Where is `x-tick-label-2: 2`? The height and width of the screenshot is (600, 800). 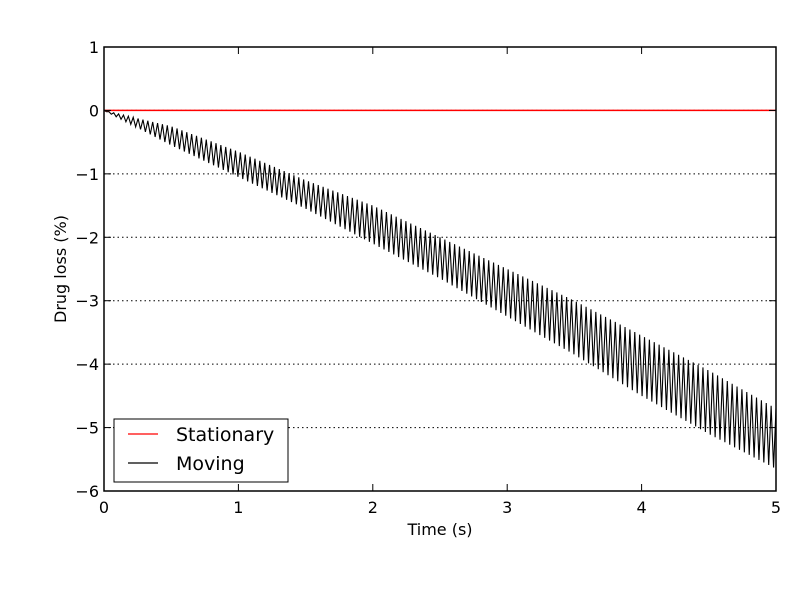
x-tick-label-2: 2 is located at coordinates (373, 507).